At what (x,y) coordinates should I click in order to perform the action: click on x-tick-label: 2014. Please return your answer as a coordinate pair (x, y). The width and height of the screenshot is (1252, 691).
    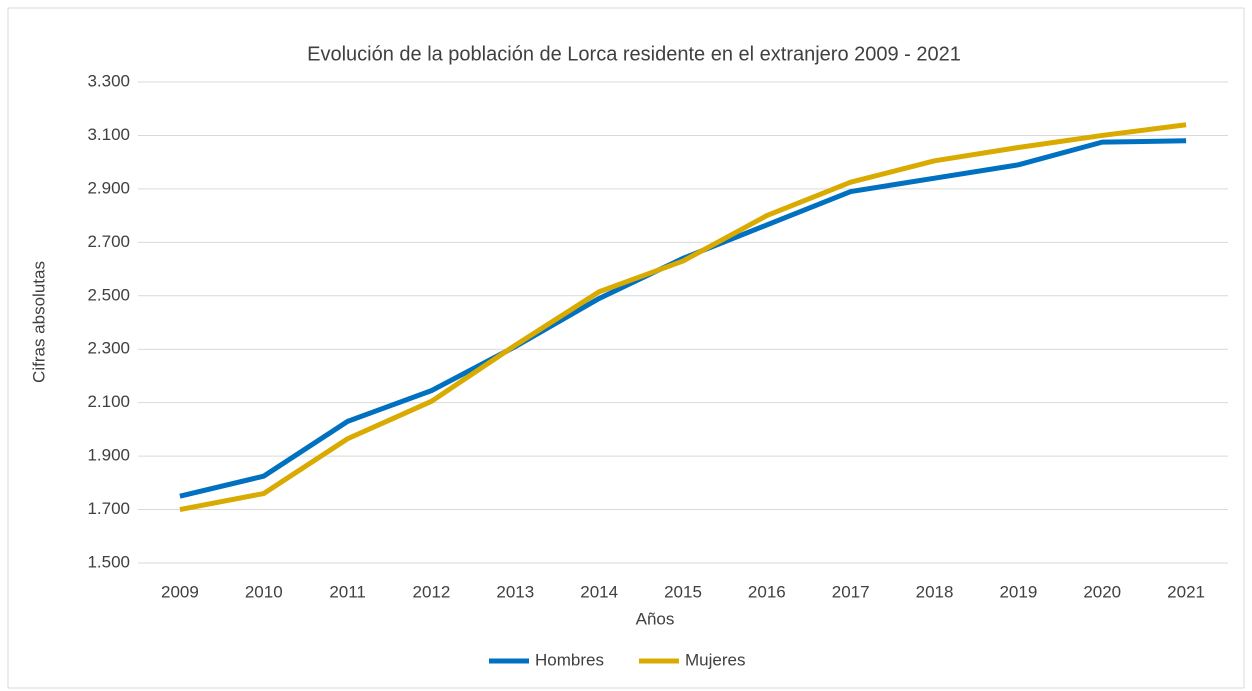
    Looking at the image, I should click on (599, 591).